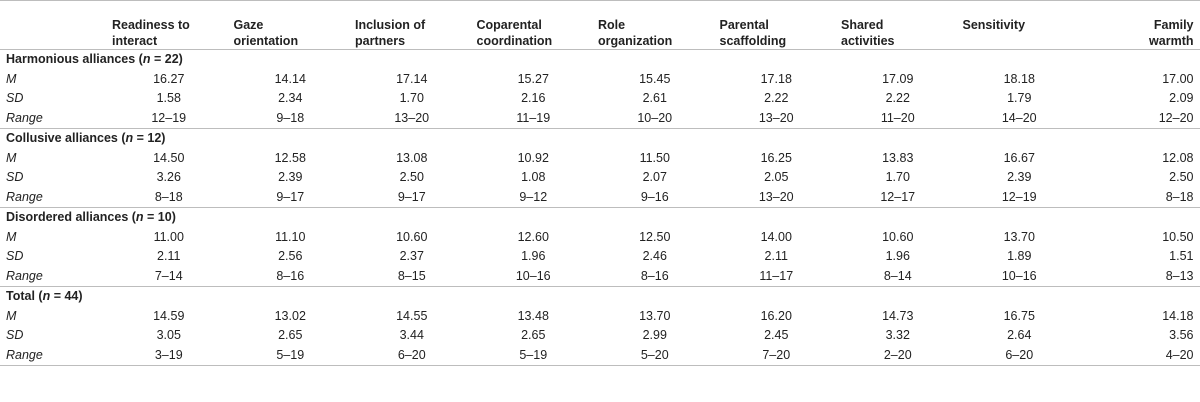 This screenshot has width=1200, height=402. I want to click on group-header-row: Disordered alliances (n = 10), so click(600, 217).